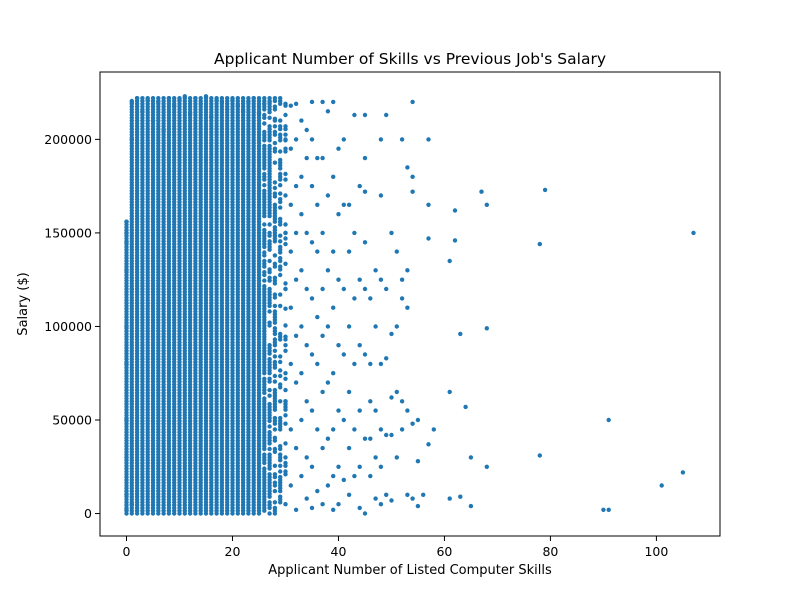 The image size is (800, 600). I want to click on x-tick-label: 80, so click(550, 551).